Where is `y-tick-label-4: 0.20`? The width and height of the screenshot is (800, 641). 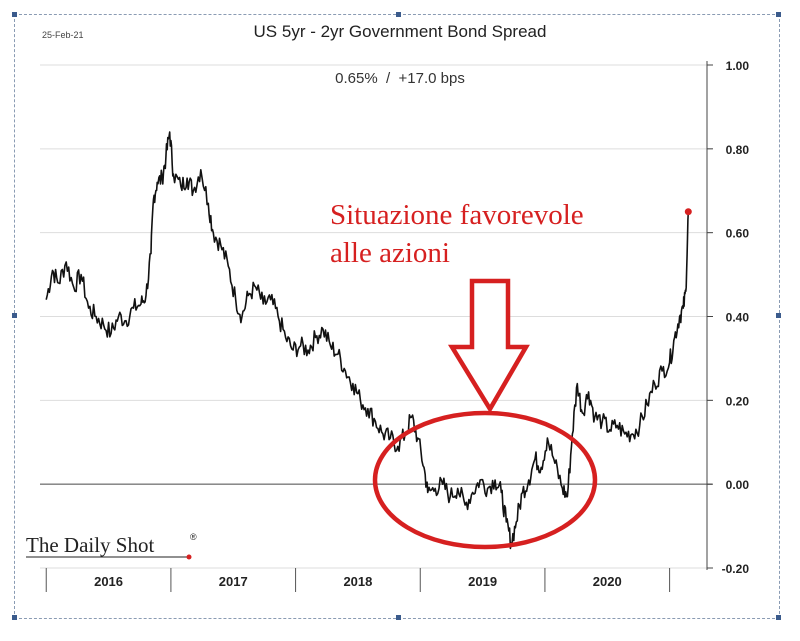
y-tick-label-4: 0.20 is located at coordinates (738, 401).